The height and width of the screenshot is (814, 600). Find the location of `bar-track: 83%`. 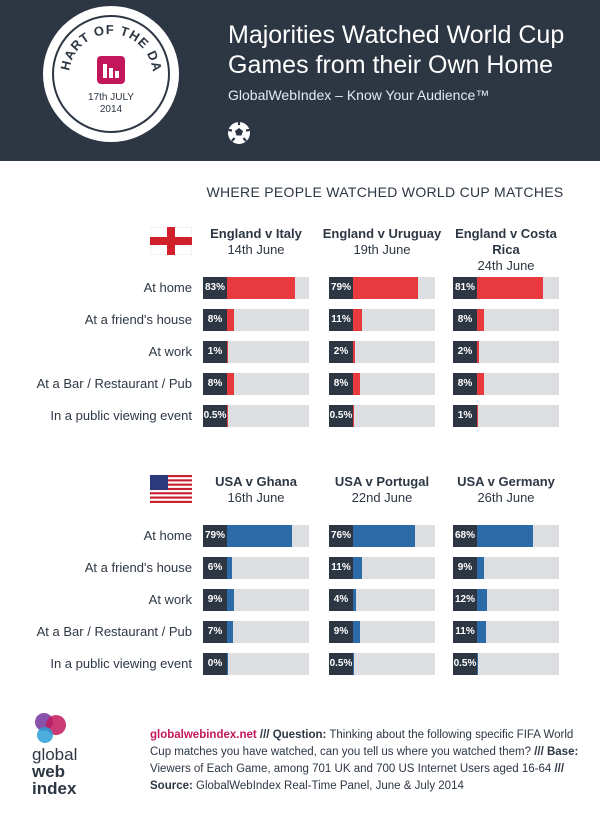

bar-track: 83% is located at coordinates (256, 288).